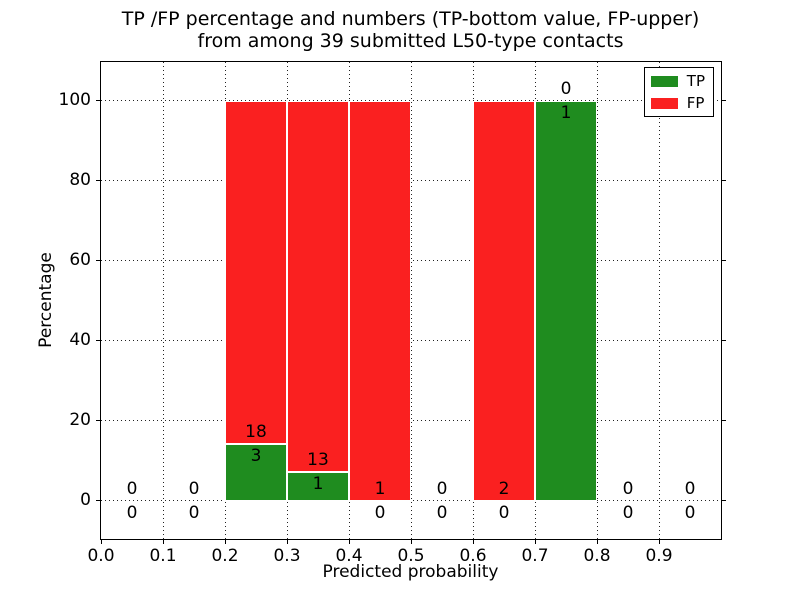  Describe the element at coordinates (473, 556) in the screenshot. I see `x-tick-label: 0.6` at that location.